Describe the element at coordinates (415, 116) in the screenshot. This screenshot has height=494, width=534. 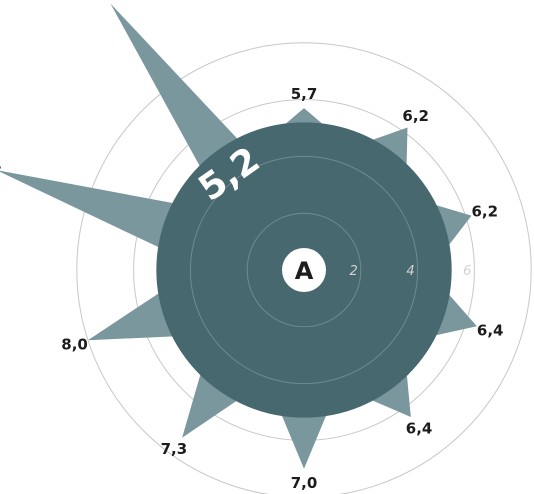
I see `ray-label-2: 6,2` at that location.